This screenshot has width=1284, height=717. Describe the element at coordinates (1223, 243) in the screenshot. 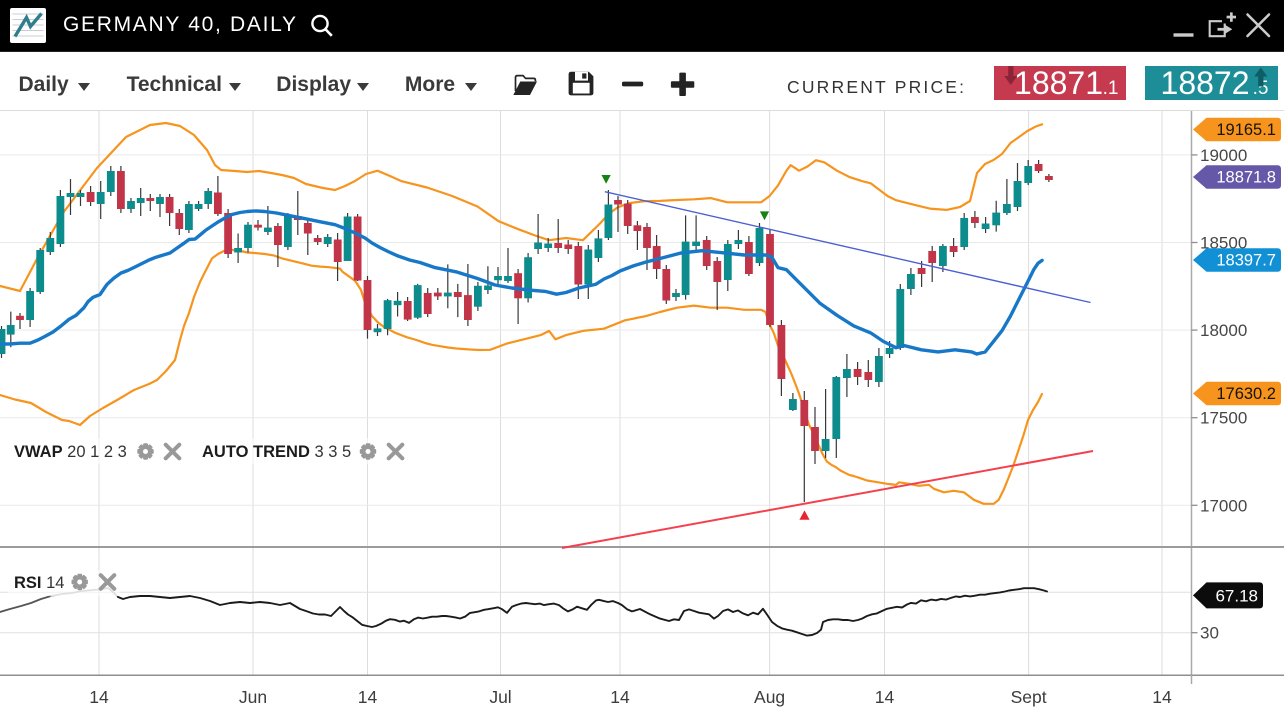

I see `svg-text: 18500` at that location.